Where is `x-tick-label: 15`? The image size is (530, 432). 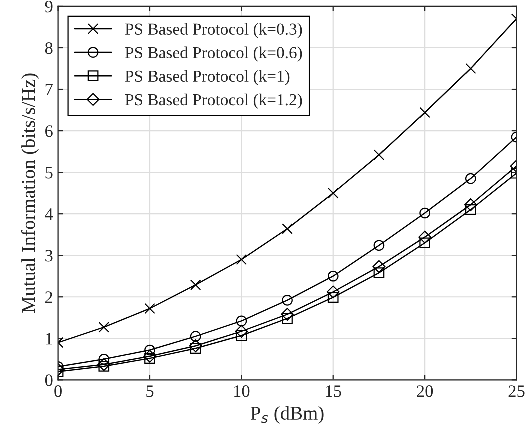
x-tick-label: 15 is located at coordinates (334, 392).